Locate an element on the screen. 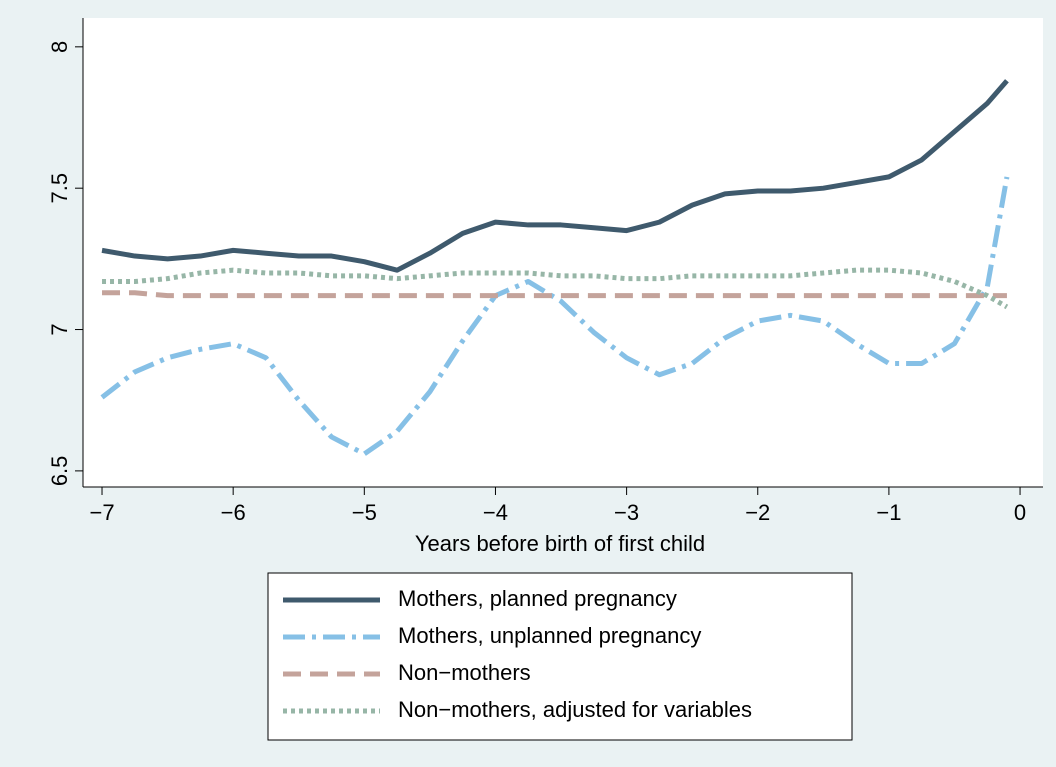 This screenshot has height=767, width=1056. x-tick-label: −2 is located at coordinates (757, 512).